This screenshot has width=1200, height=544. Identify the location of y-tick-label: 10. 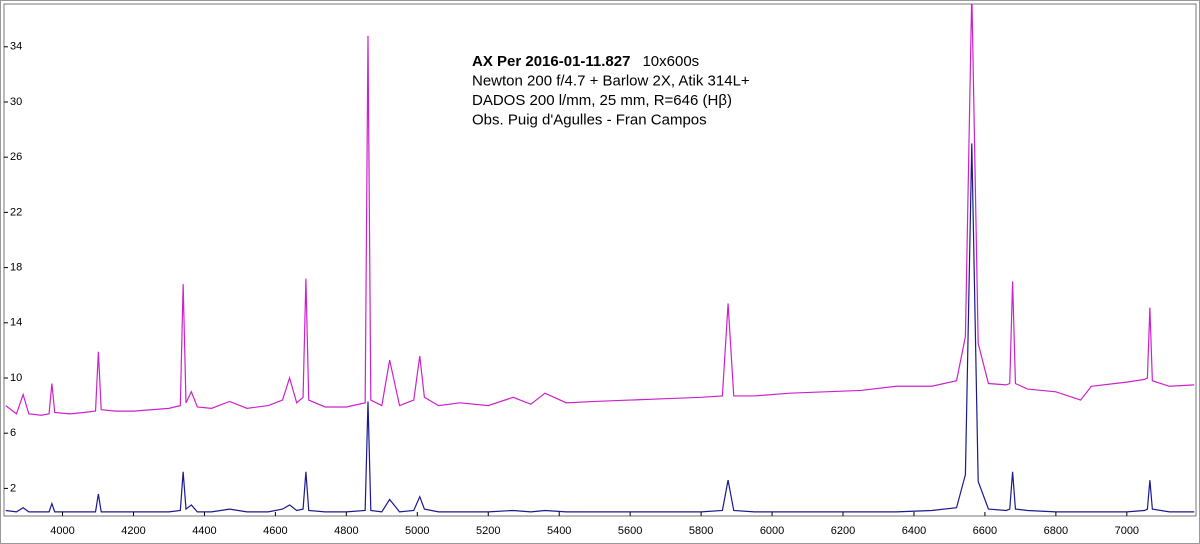
(16, 378).